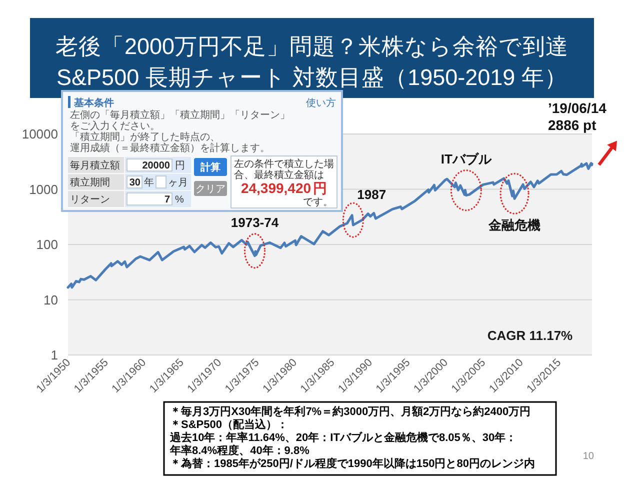 This screenshot has height=479, width=638. I want to click on annotation: ITバブル, so click(466, 158).